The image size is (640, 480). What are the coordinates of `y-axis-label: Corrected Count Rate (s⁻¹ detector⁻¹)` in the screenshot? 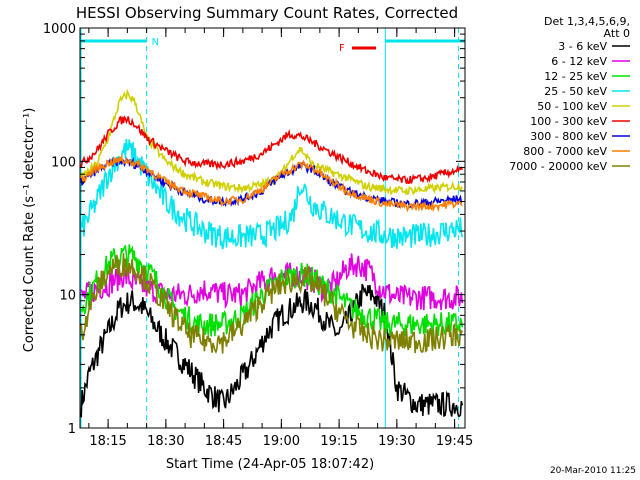 It's located at (29, 230).